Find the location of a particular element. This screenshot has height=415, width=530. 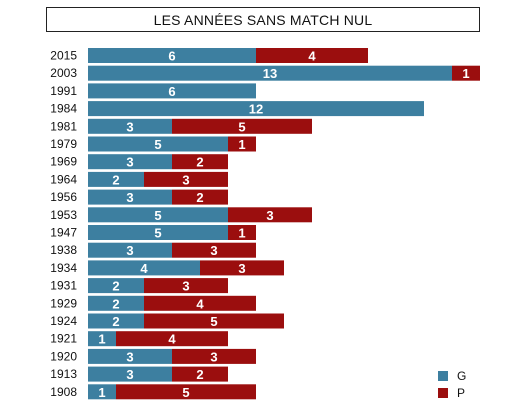

category-label: 1956 is located at coordinates (63, 197).